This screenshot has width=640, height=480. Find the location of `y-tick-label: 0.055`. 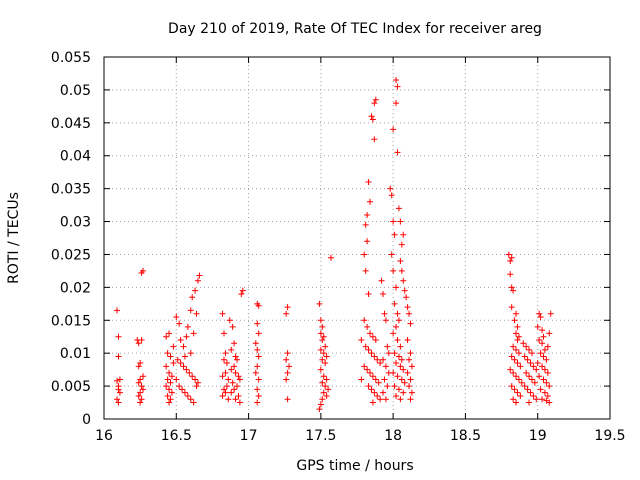

y-tick-label: 0.055 is located at coordinates (71, 58).